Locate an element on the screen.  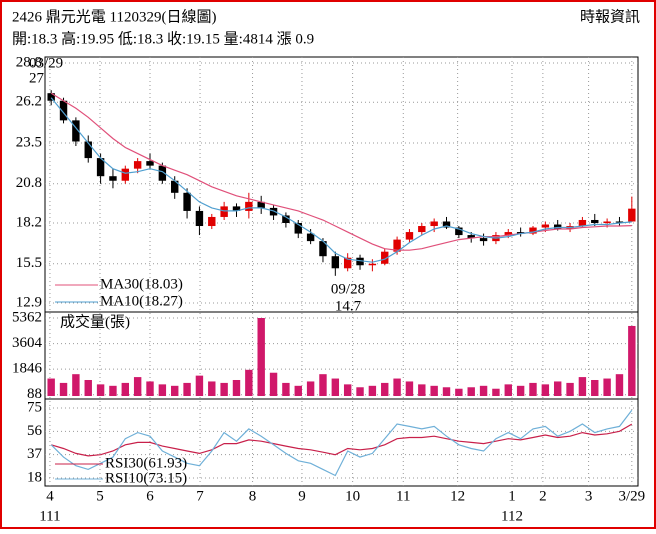
chart-title: 2426 鼎元光電 1120329(日線圖) is located at coordinates (114, 16).